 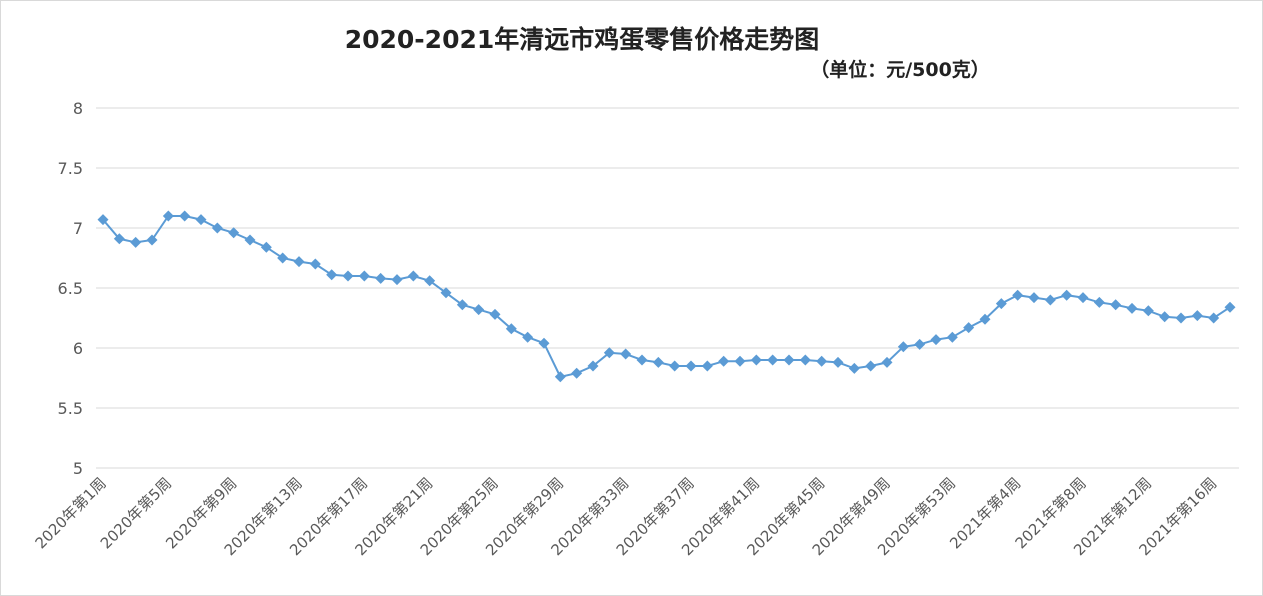 I want to click on y-tick-label: 5, so click(x=78, y=468).